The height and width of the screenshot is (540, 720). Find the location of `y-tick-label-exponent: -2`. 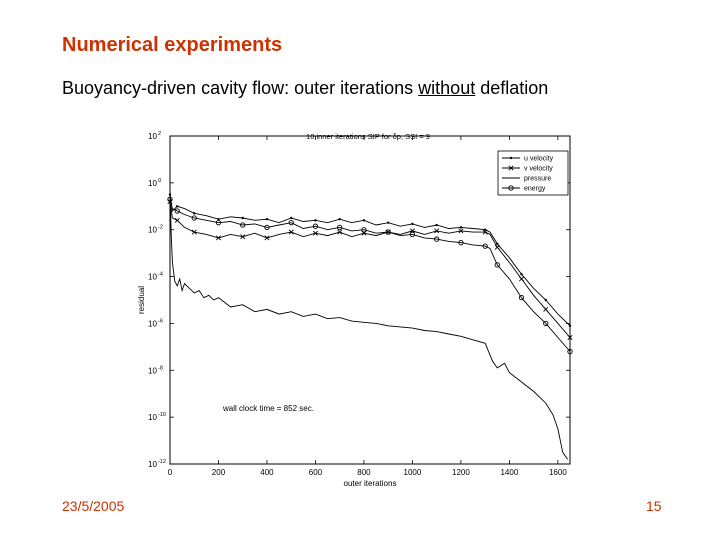

y-tick-label-exponent: -2 is located at coordinates (160, 228).